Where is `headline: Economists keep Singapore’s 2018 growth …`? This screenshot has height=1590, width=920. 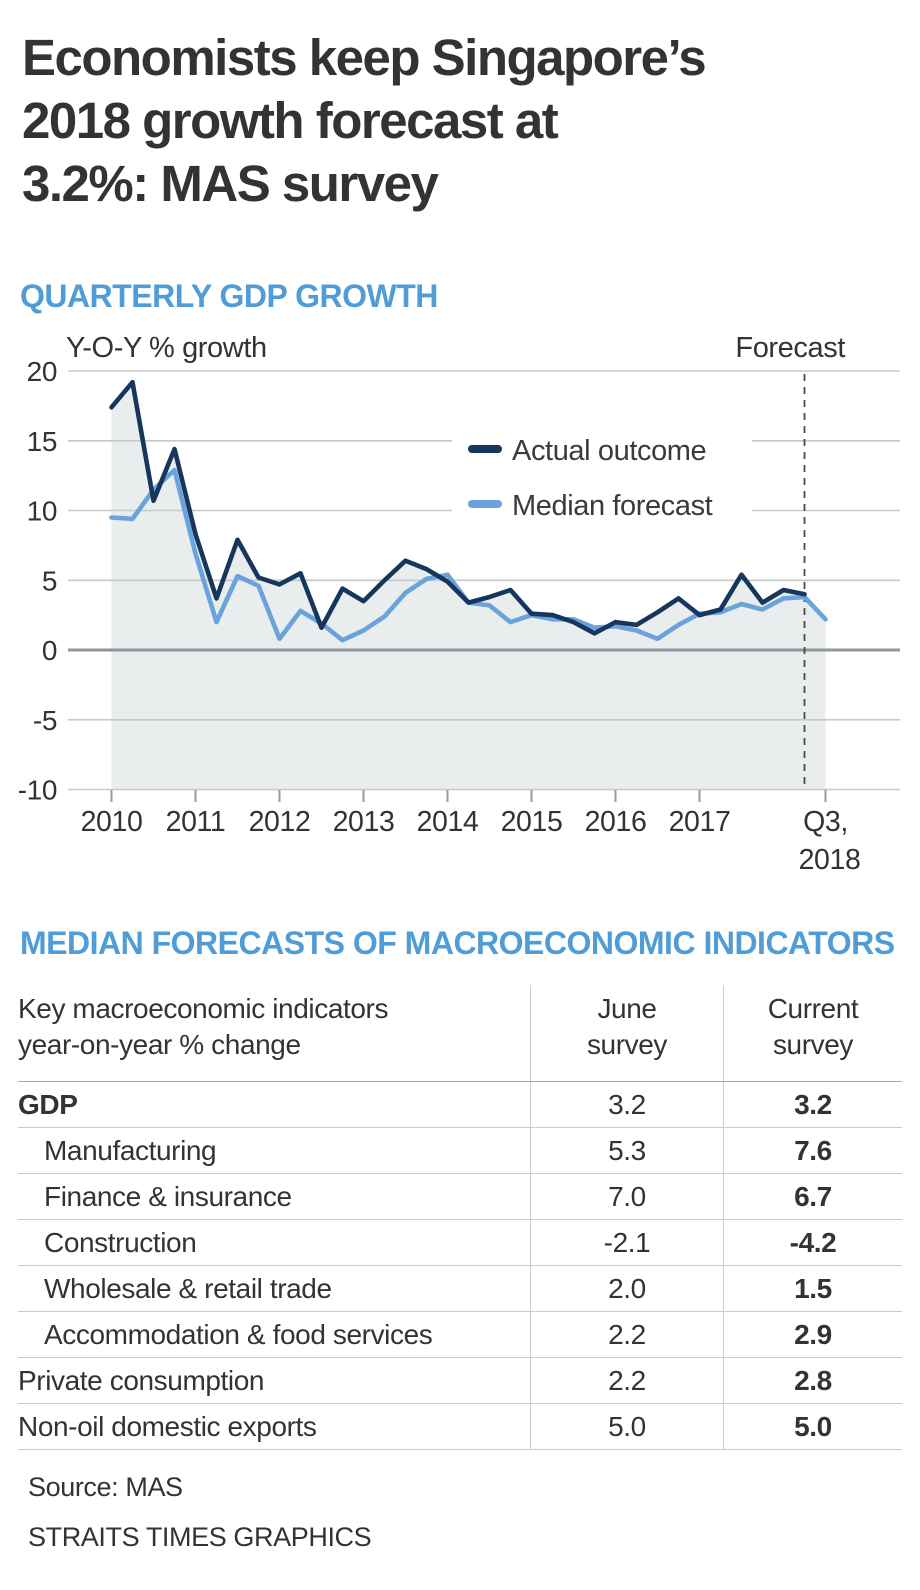 headline: Economists keep Singapore’s 2018 growth … is located at coordinates (452, 120).